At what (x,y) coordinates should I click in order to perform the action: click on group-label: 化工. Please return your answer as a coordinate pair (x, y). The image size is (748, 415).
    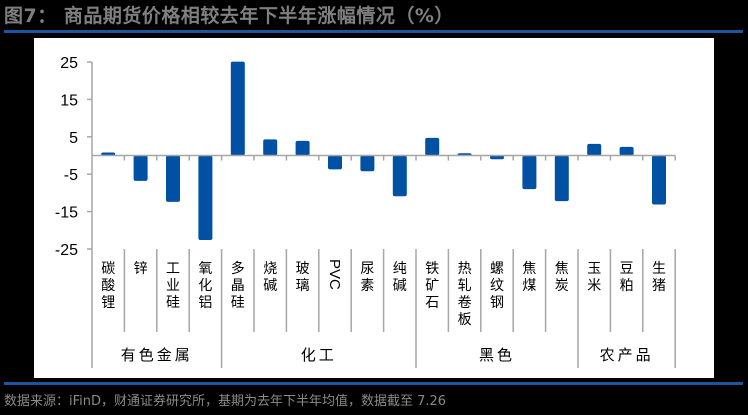
    Looking at the image, I should click on (319, 355).